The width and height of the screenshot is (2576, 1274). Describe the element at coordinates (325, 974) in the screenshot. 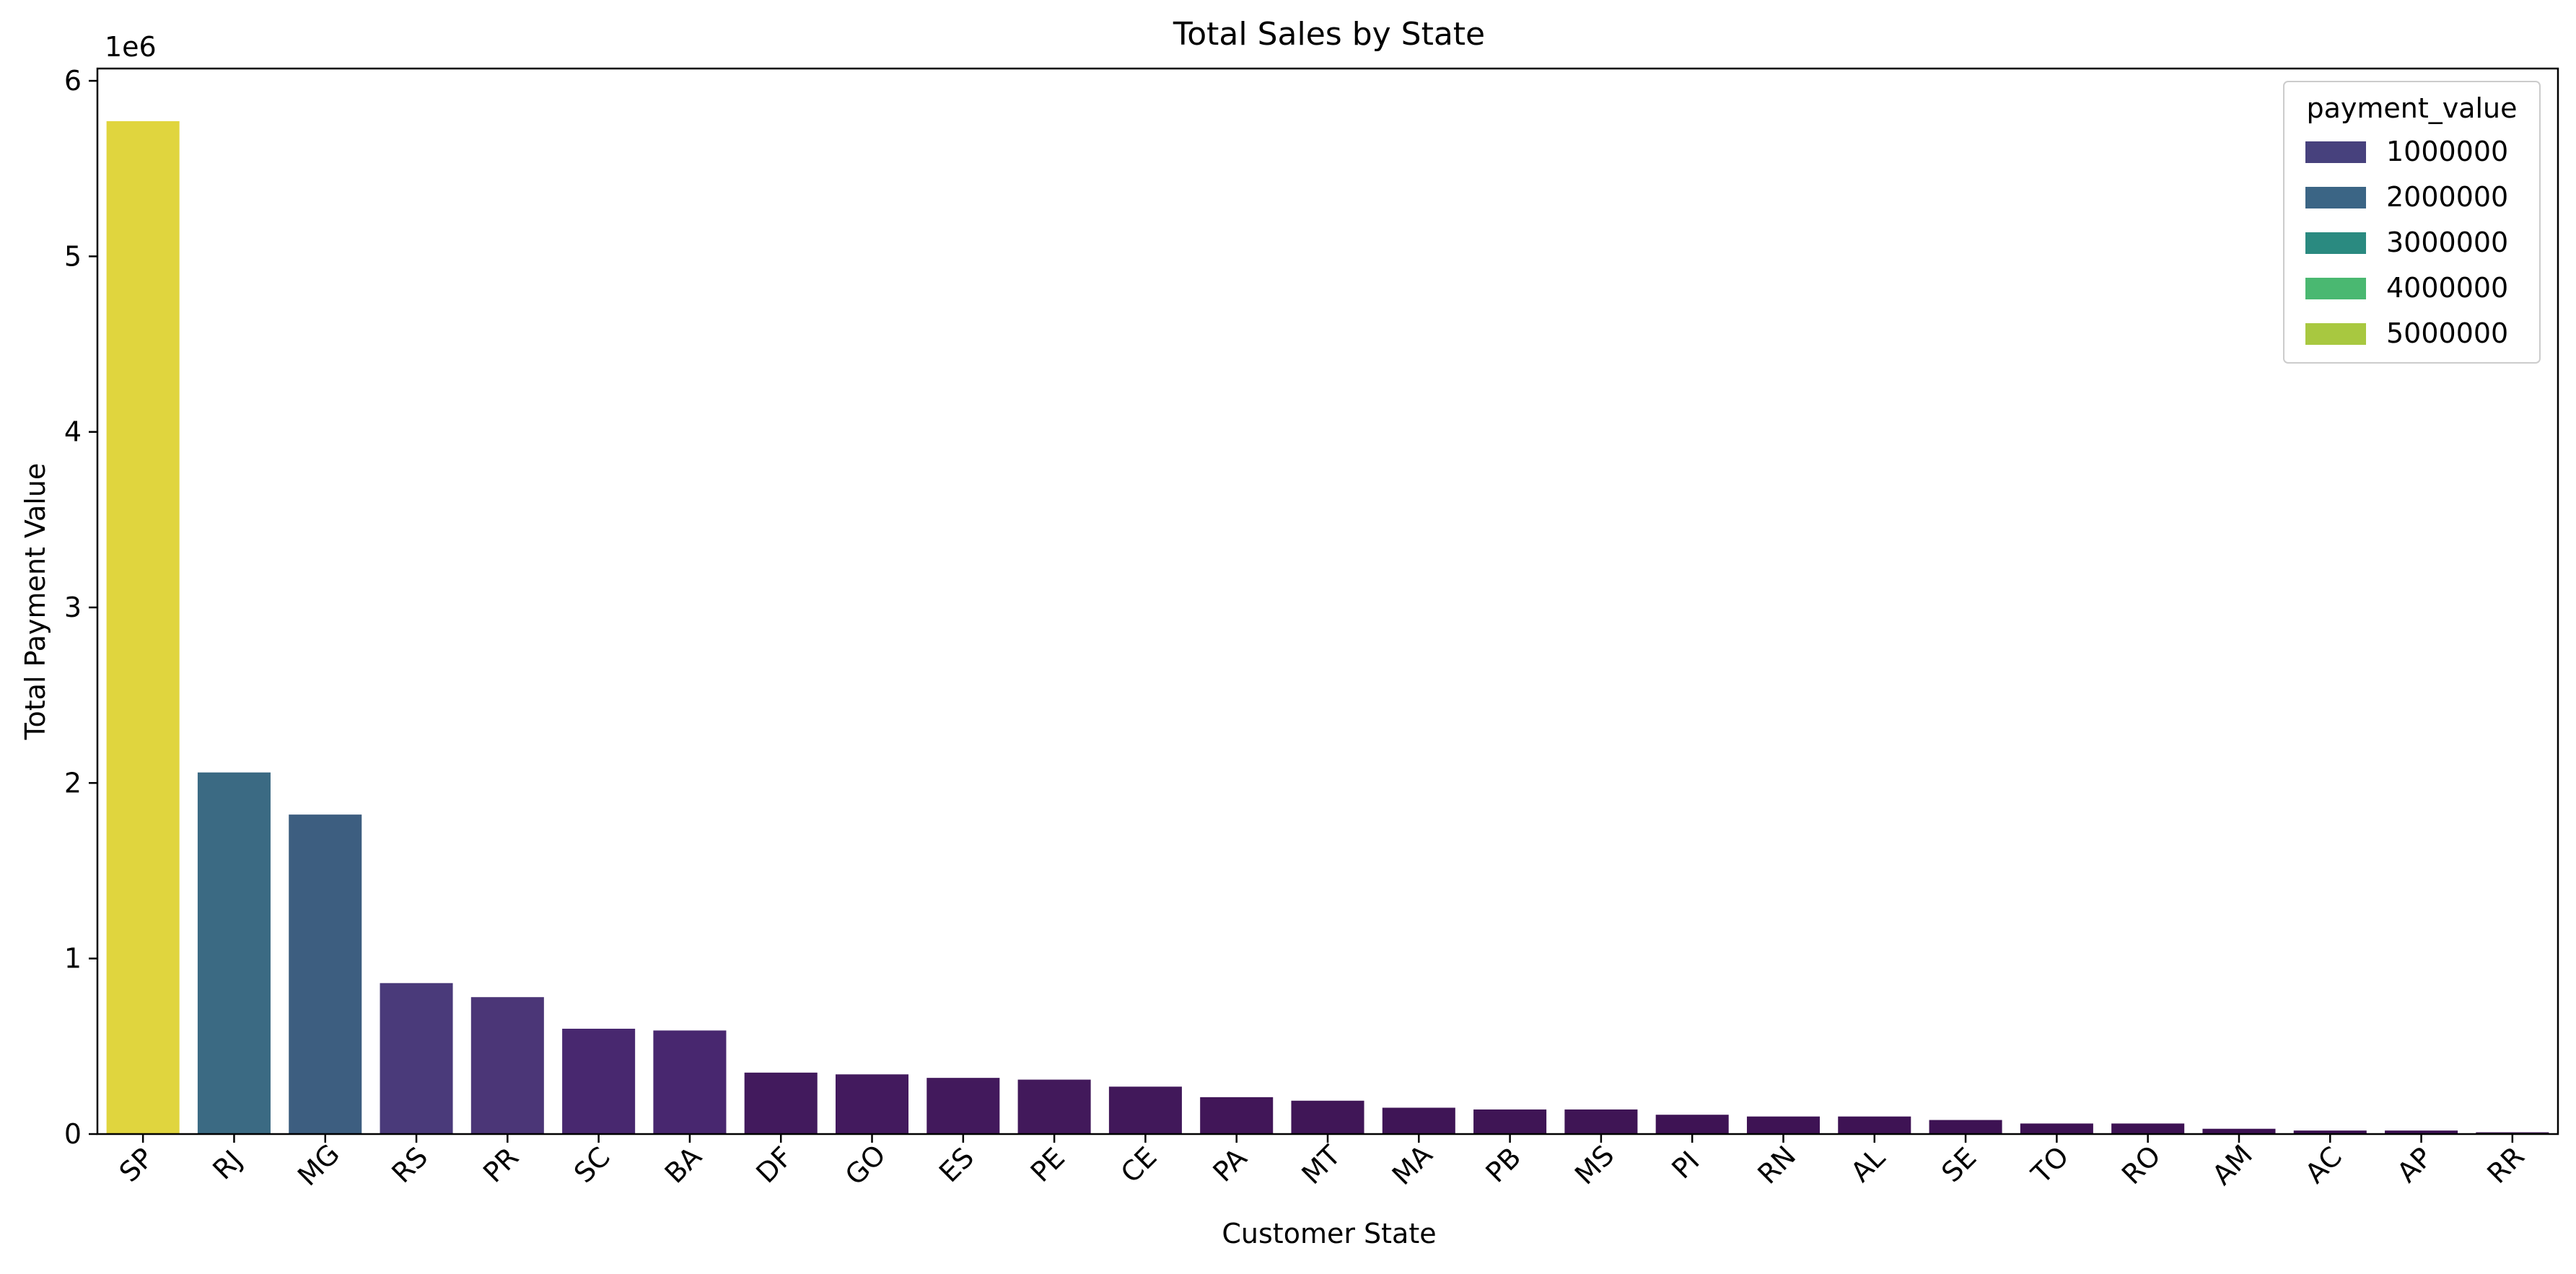

I see `bar-mg` at that location.